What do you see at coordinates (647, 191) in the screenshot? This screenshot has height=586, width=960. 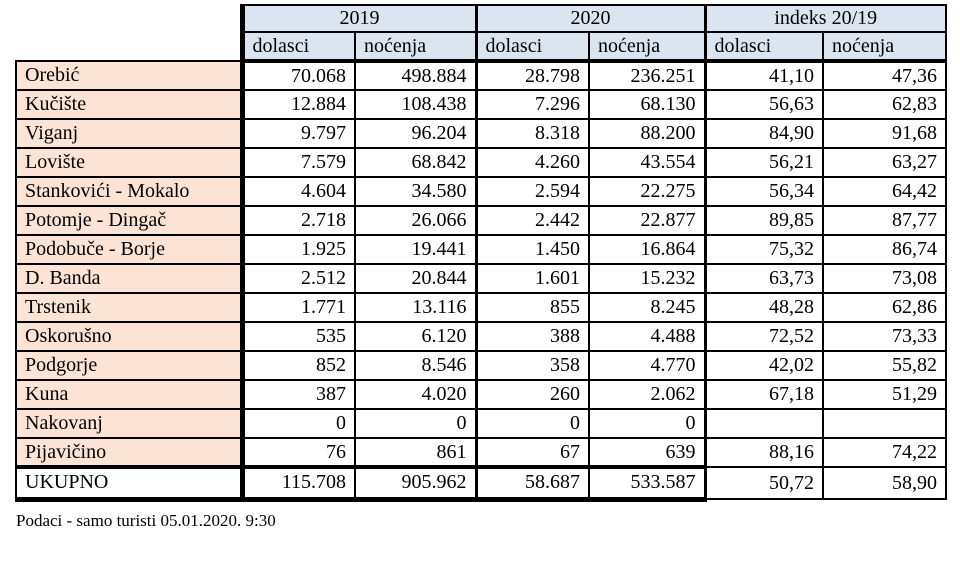 I see `data-cell: 22.275` at bounding box center [647, 191].